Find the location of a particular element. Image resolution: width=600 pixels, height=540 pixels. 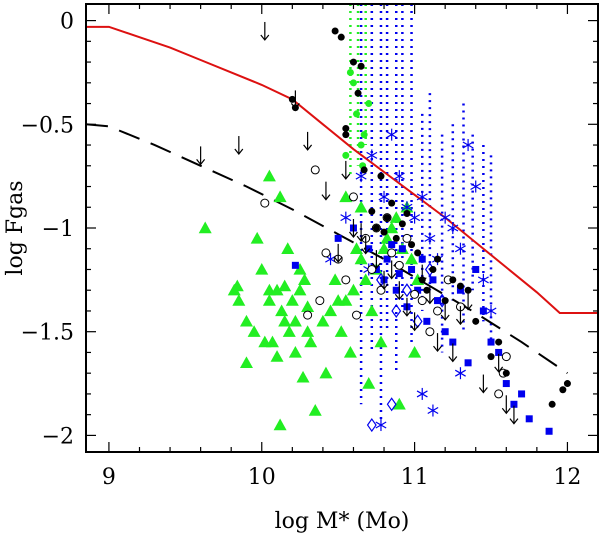

y-tick-label: −1.5 is located at coordinates (47, 333).